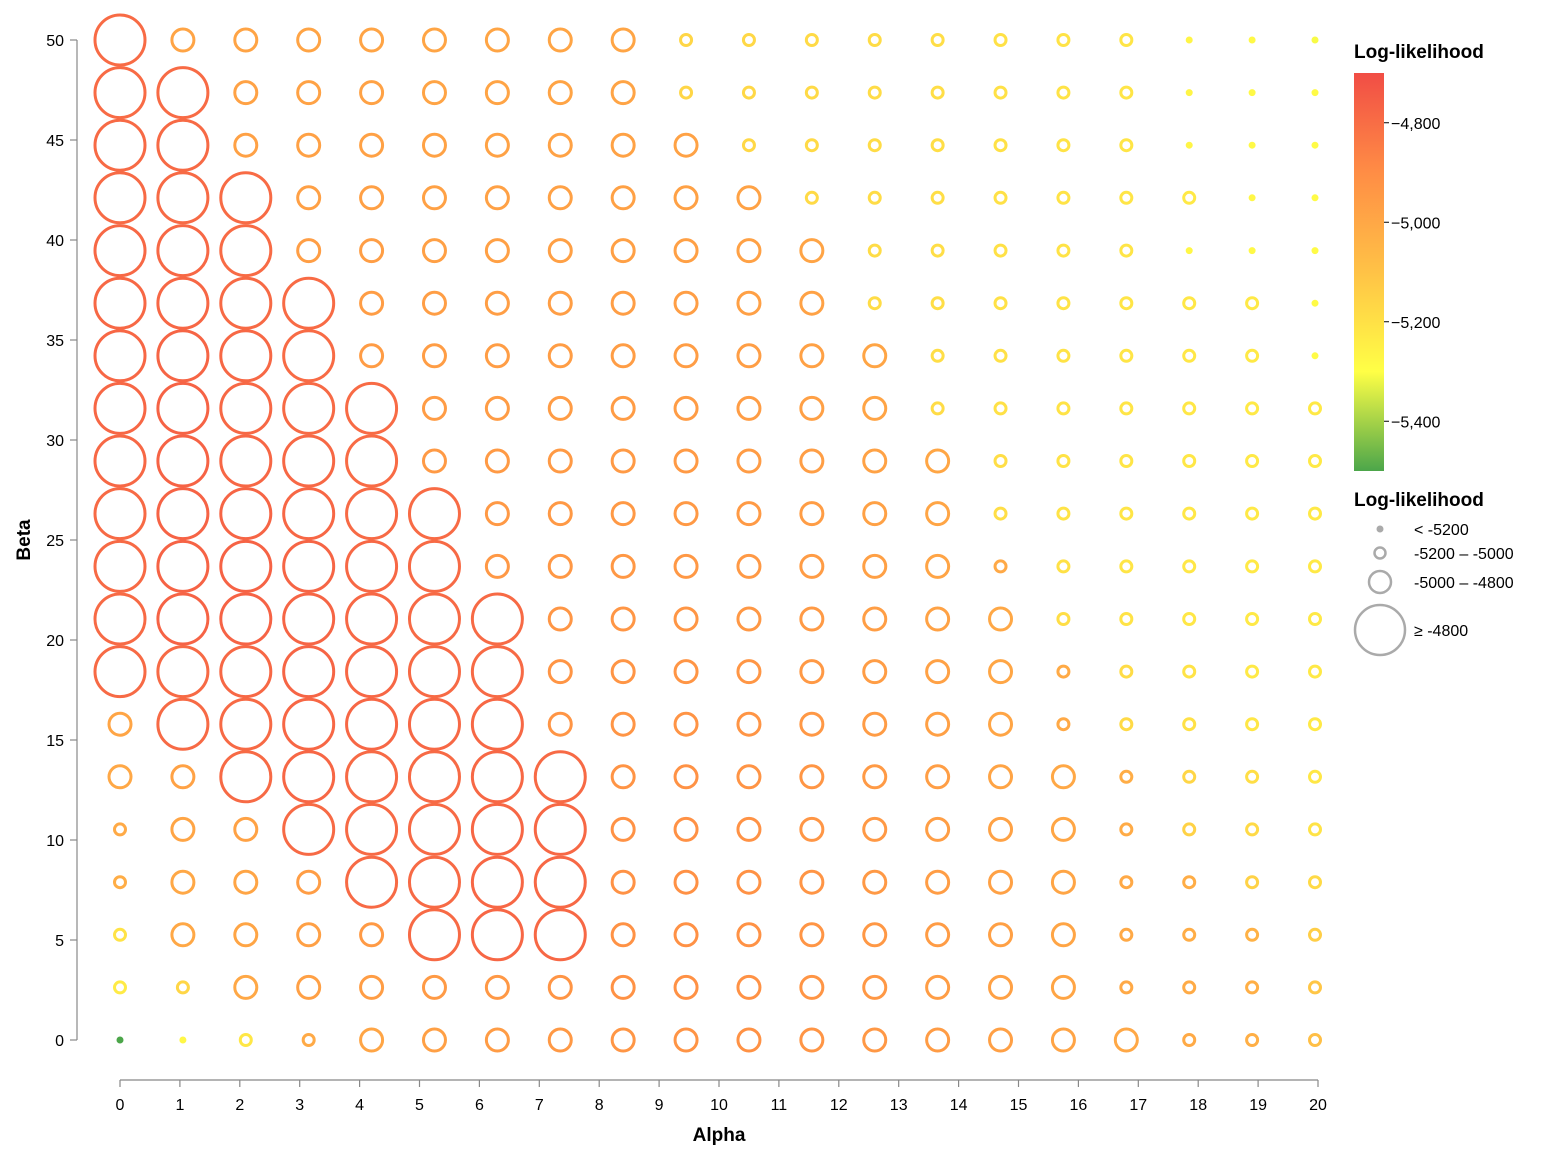 The width and height of the screenshot is (1552, 1154). What do you see at coordinates (1079, 1105) in the screenshot?
I see `x-tick-label: 16` at bounding box center [1079, 1105].